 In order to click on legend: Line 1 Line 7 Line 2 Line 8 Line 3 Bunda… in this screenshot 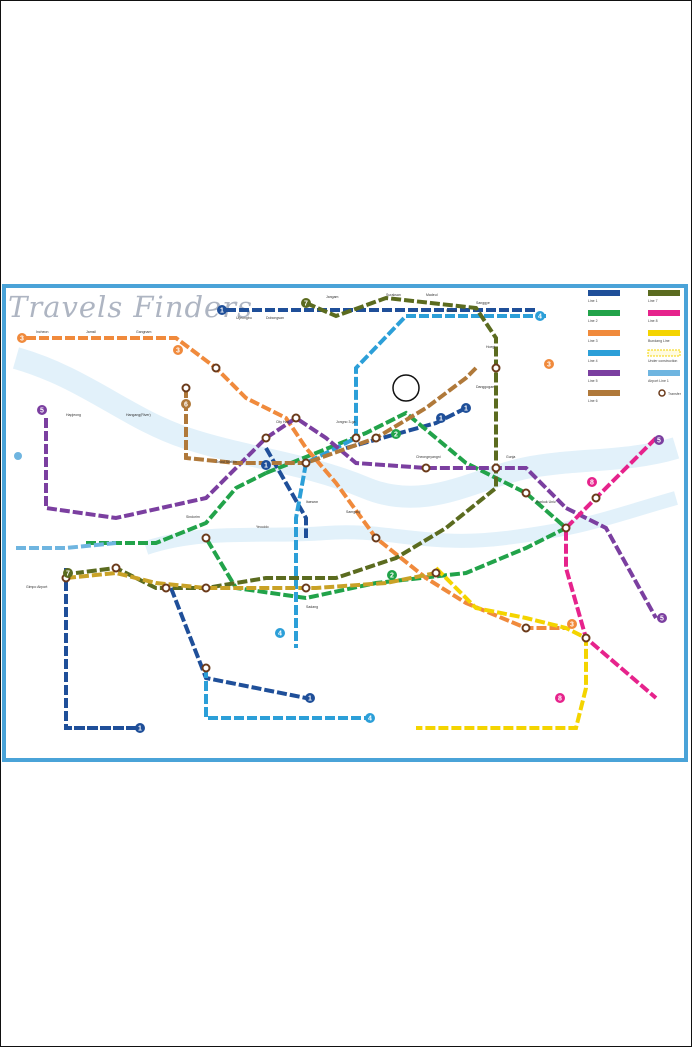, I will do `click(635, 346)`.